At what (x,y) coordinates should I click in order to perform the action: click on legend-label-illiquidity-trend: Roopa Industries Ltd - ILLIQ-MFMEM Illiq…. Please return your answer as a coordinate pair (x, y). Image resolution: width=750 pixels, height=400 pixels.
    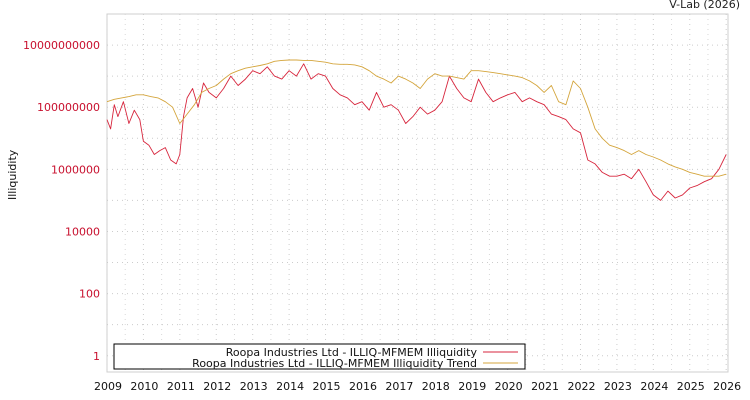
    Looking at the image, I should click on (334, 363).